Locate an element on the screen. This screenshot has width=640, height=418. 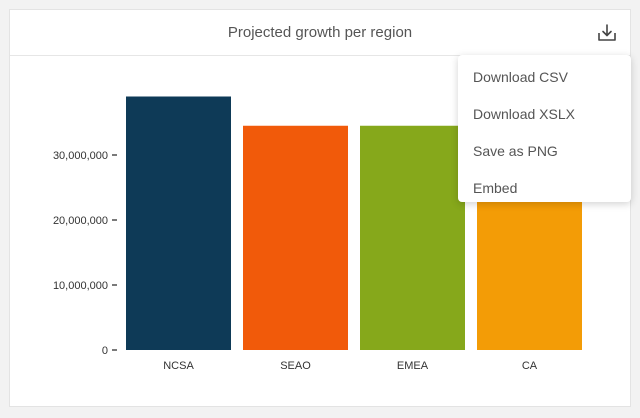
bar-seao is located at coordinates (295, 237).